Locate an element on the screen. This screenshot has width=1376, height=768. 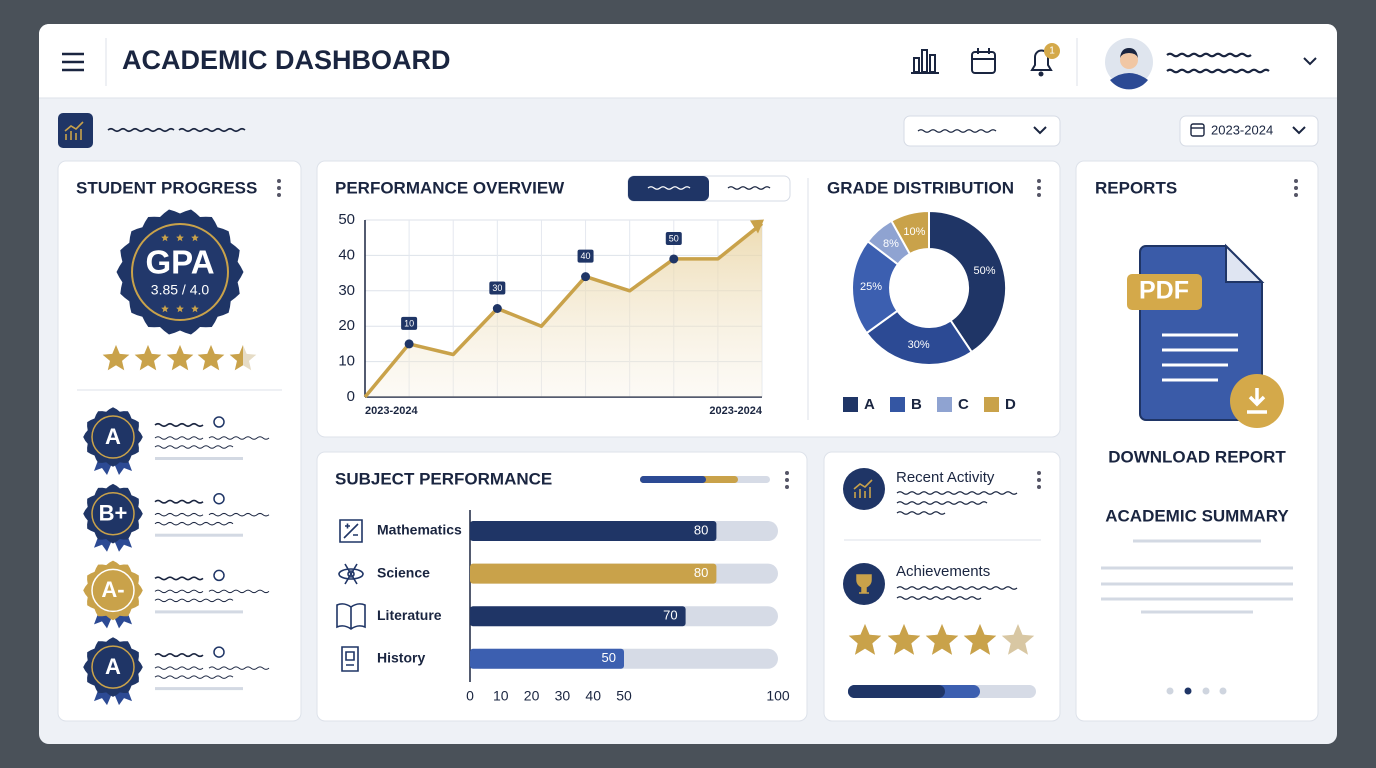
gpa-value: 3.85 / 4.0 is located at coordinates (180, 290).